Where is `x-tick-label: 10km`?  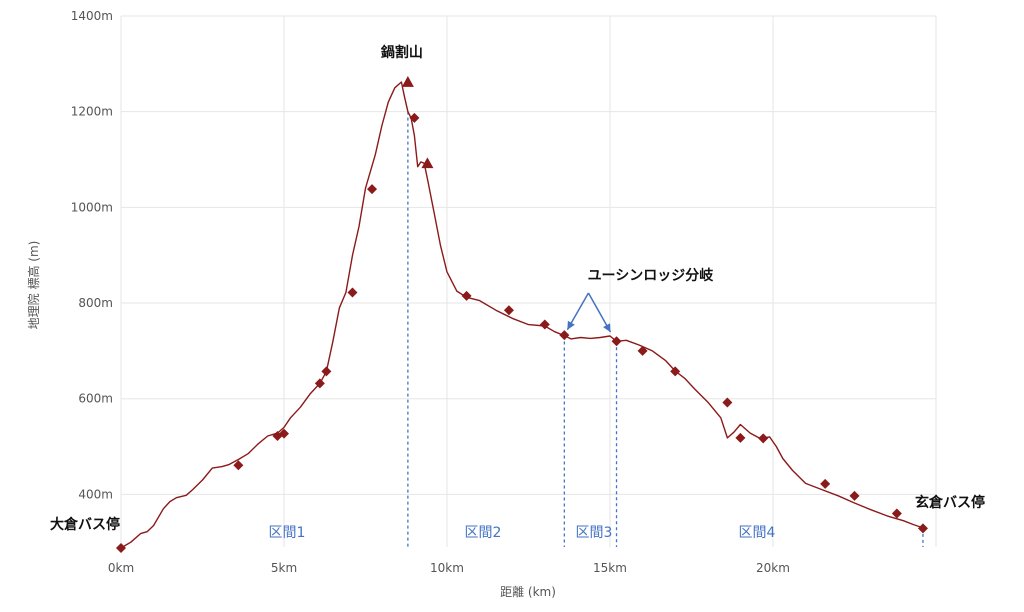 x-tick-label: 10km is located at coordinates (447, 568).